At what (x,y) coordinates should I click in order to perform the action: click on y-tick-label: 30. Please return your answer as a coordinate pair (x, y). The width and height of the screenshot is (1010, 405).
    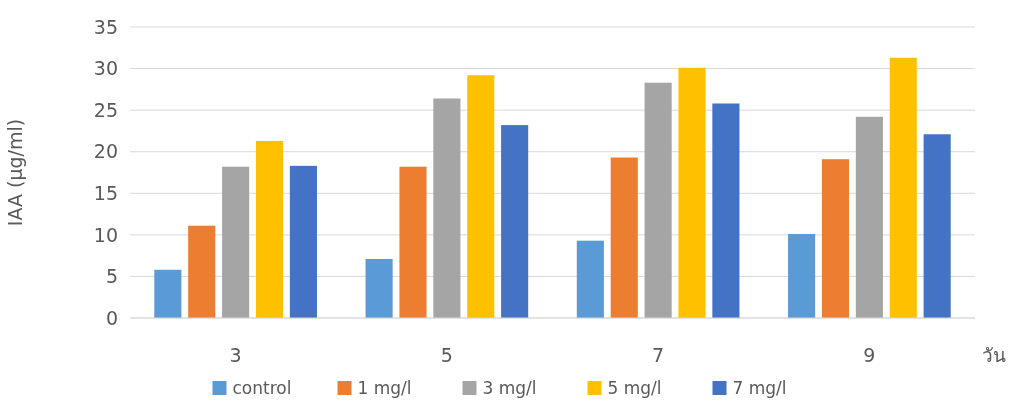
    Looking at the image, I should click on (105, 68).